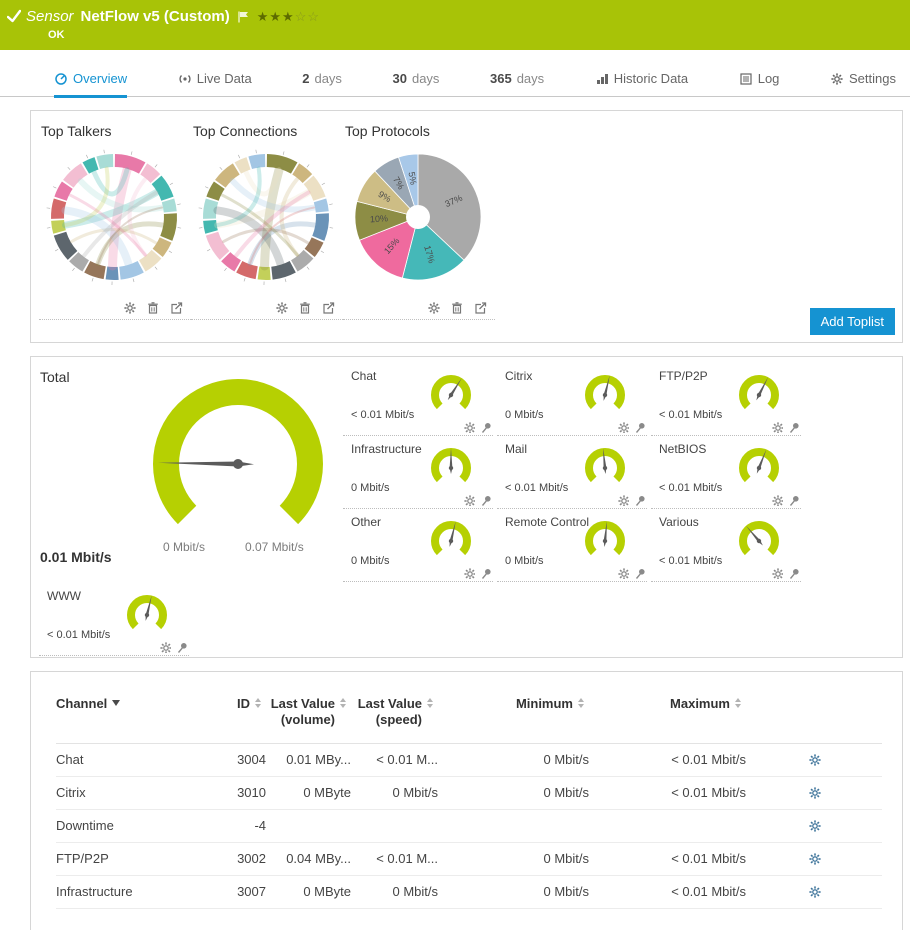  Describe the element at coordinates (389, 712) in the screenshot. I see `column-header-label: Last Value (speed)` at that location.